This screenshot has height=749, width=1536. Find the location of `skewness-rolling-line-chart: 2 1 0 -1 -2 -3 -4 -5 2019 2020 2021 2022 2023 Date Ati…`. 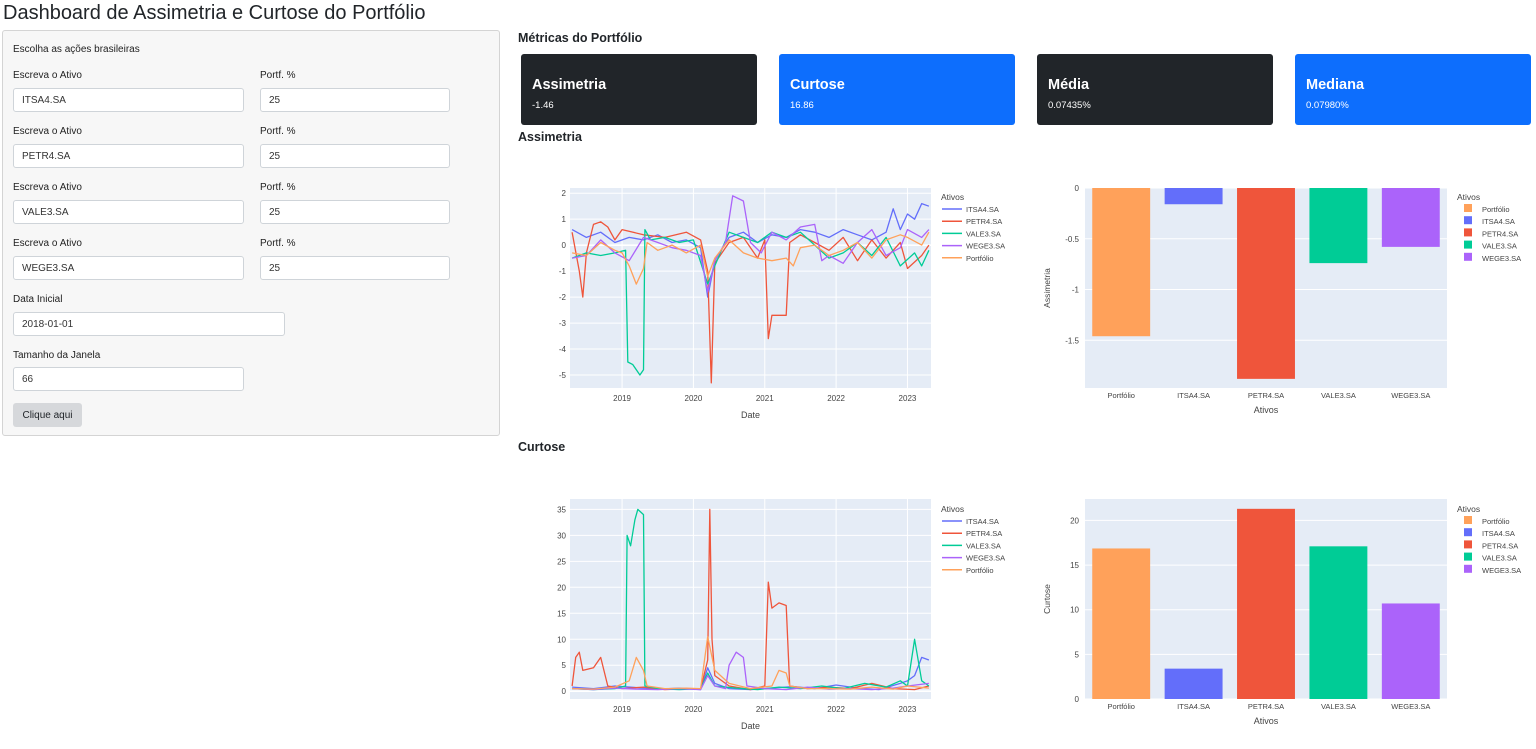

skewness-rolling-line-chart: 2 1 0 -1 -2 -3 -4 -5 2019 2020 2021 2022 2023 Date Ati… is located at coordinates (782, 304).